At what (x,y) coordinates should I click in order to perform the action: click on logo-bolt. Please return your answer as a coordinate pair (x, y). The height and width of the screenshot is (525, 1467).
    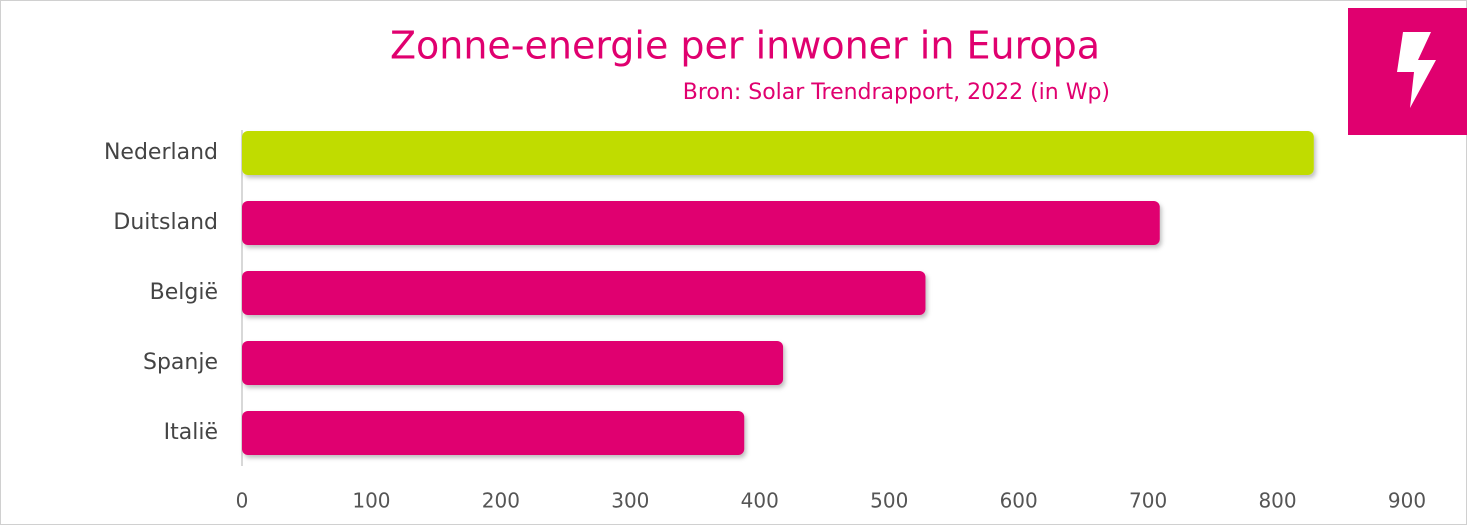
    Looking at the image, I should click on (1416, 70).